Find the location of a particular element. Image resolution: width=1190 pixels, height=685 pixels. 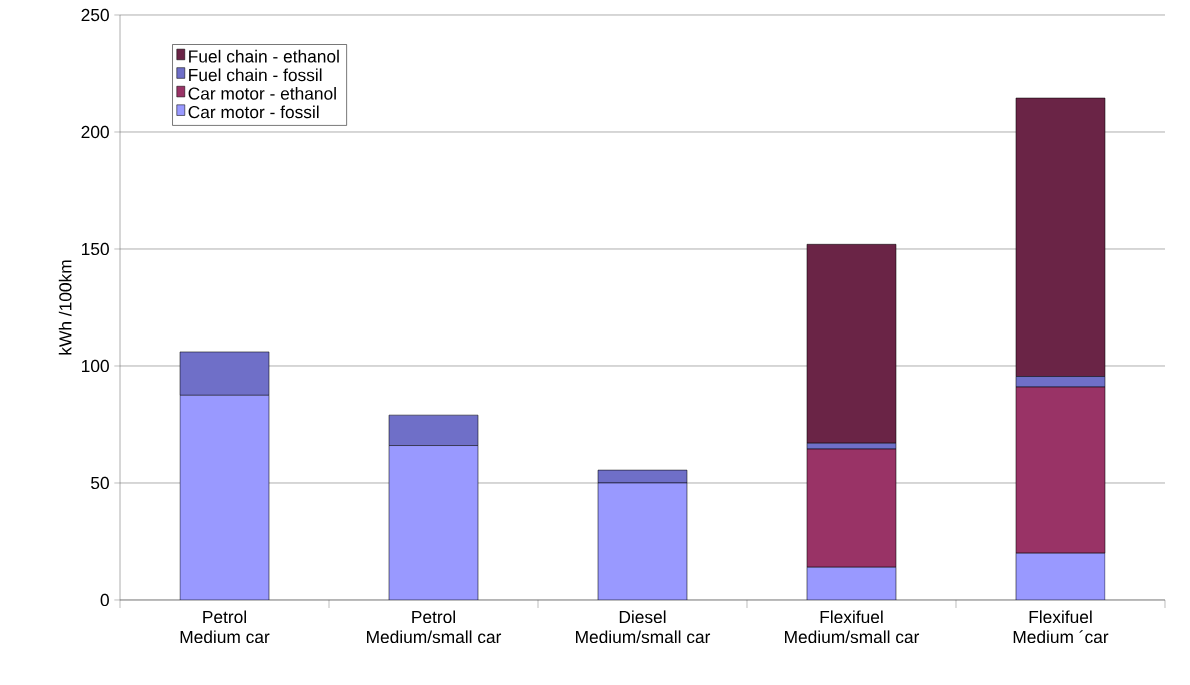

x-tick-label: Diesel Medium/small car is located at coordinates (643, 627).